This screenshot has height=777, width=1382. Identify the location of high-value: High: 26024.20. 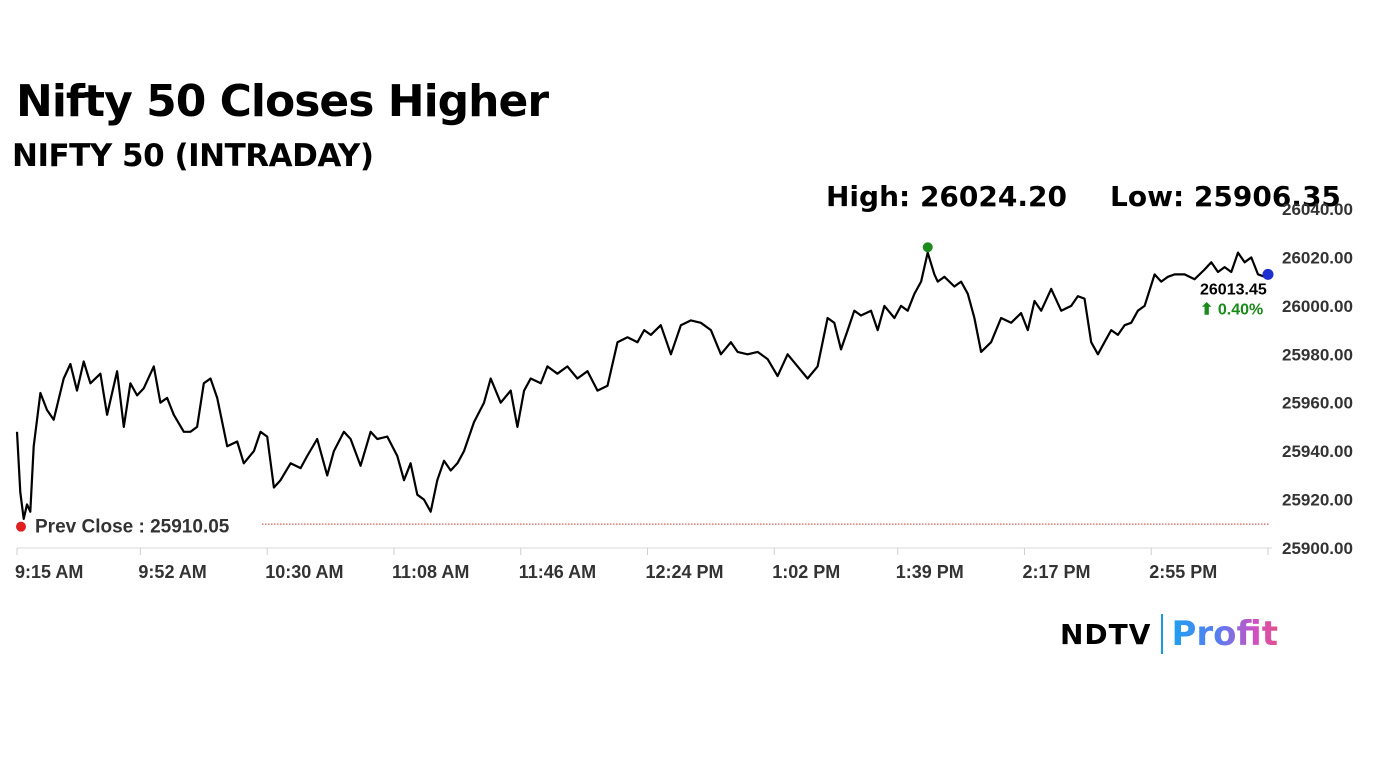
(946, 196).